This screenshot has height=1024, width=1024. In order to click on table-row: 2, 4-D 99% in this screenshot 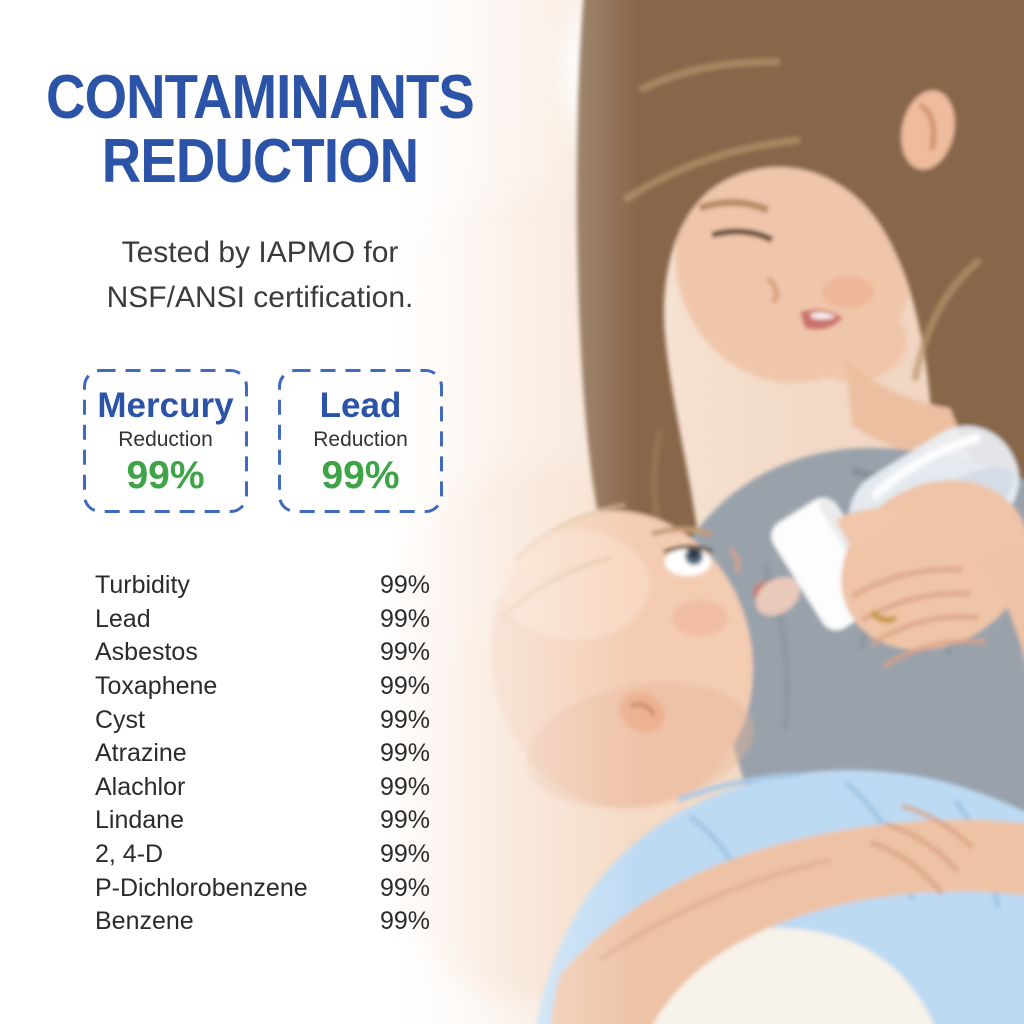, I will do `click(262, 855)`.